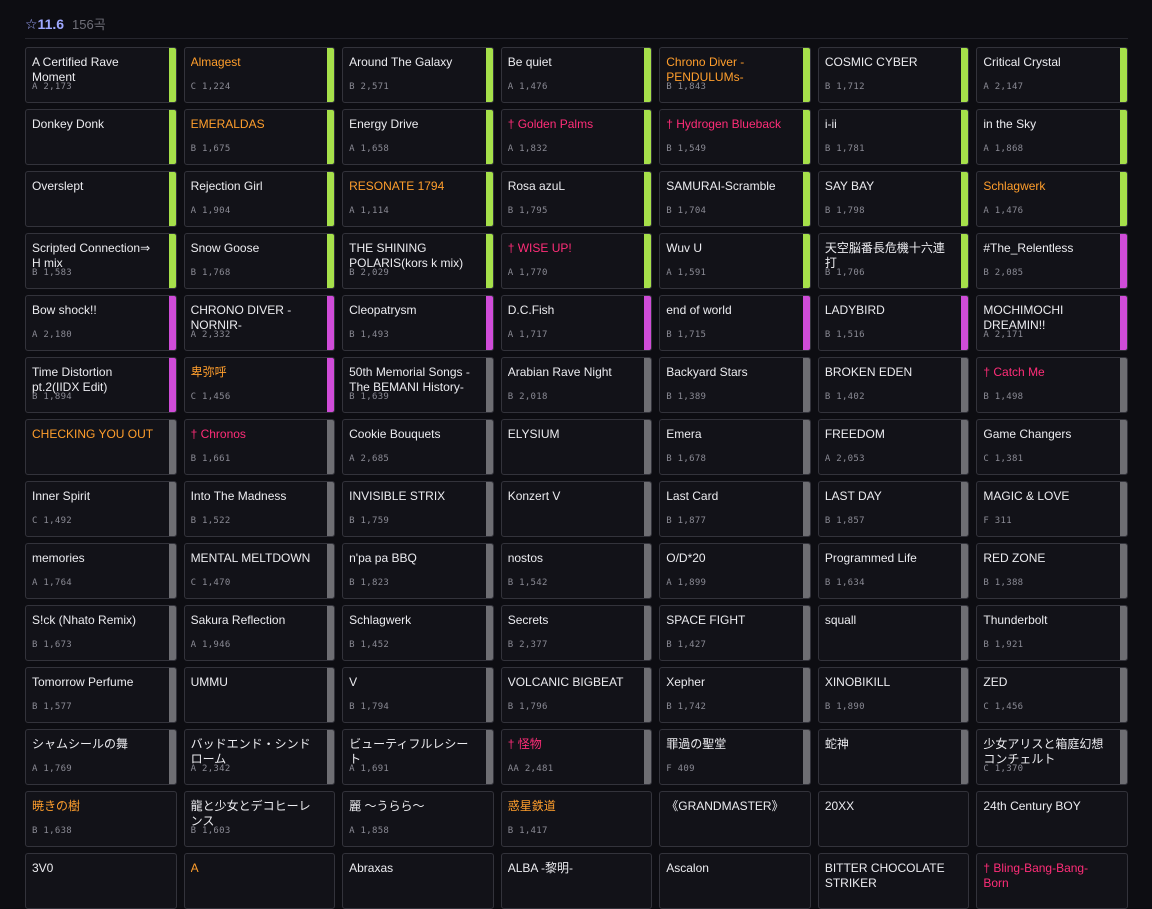  What do you see at coordinates (893, 323) in the screenshot?
I see `song-card: LADYBIRD B 1,516` at bounding box center [893, 323].